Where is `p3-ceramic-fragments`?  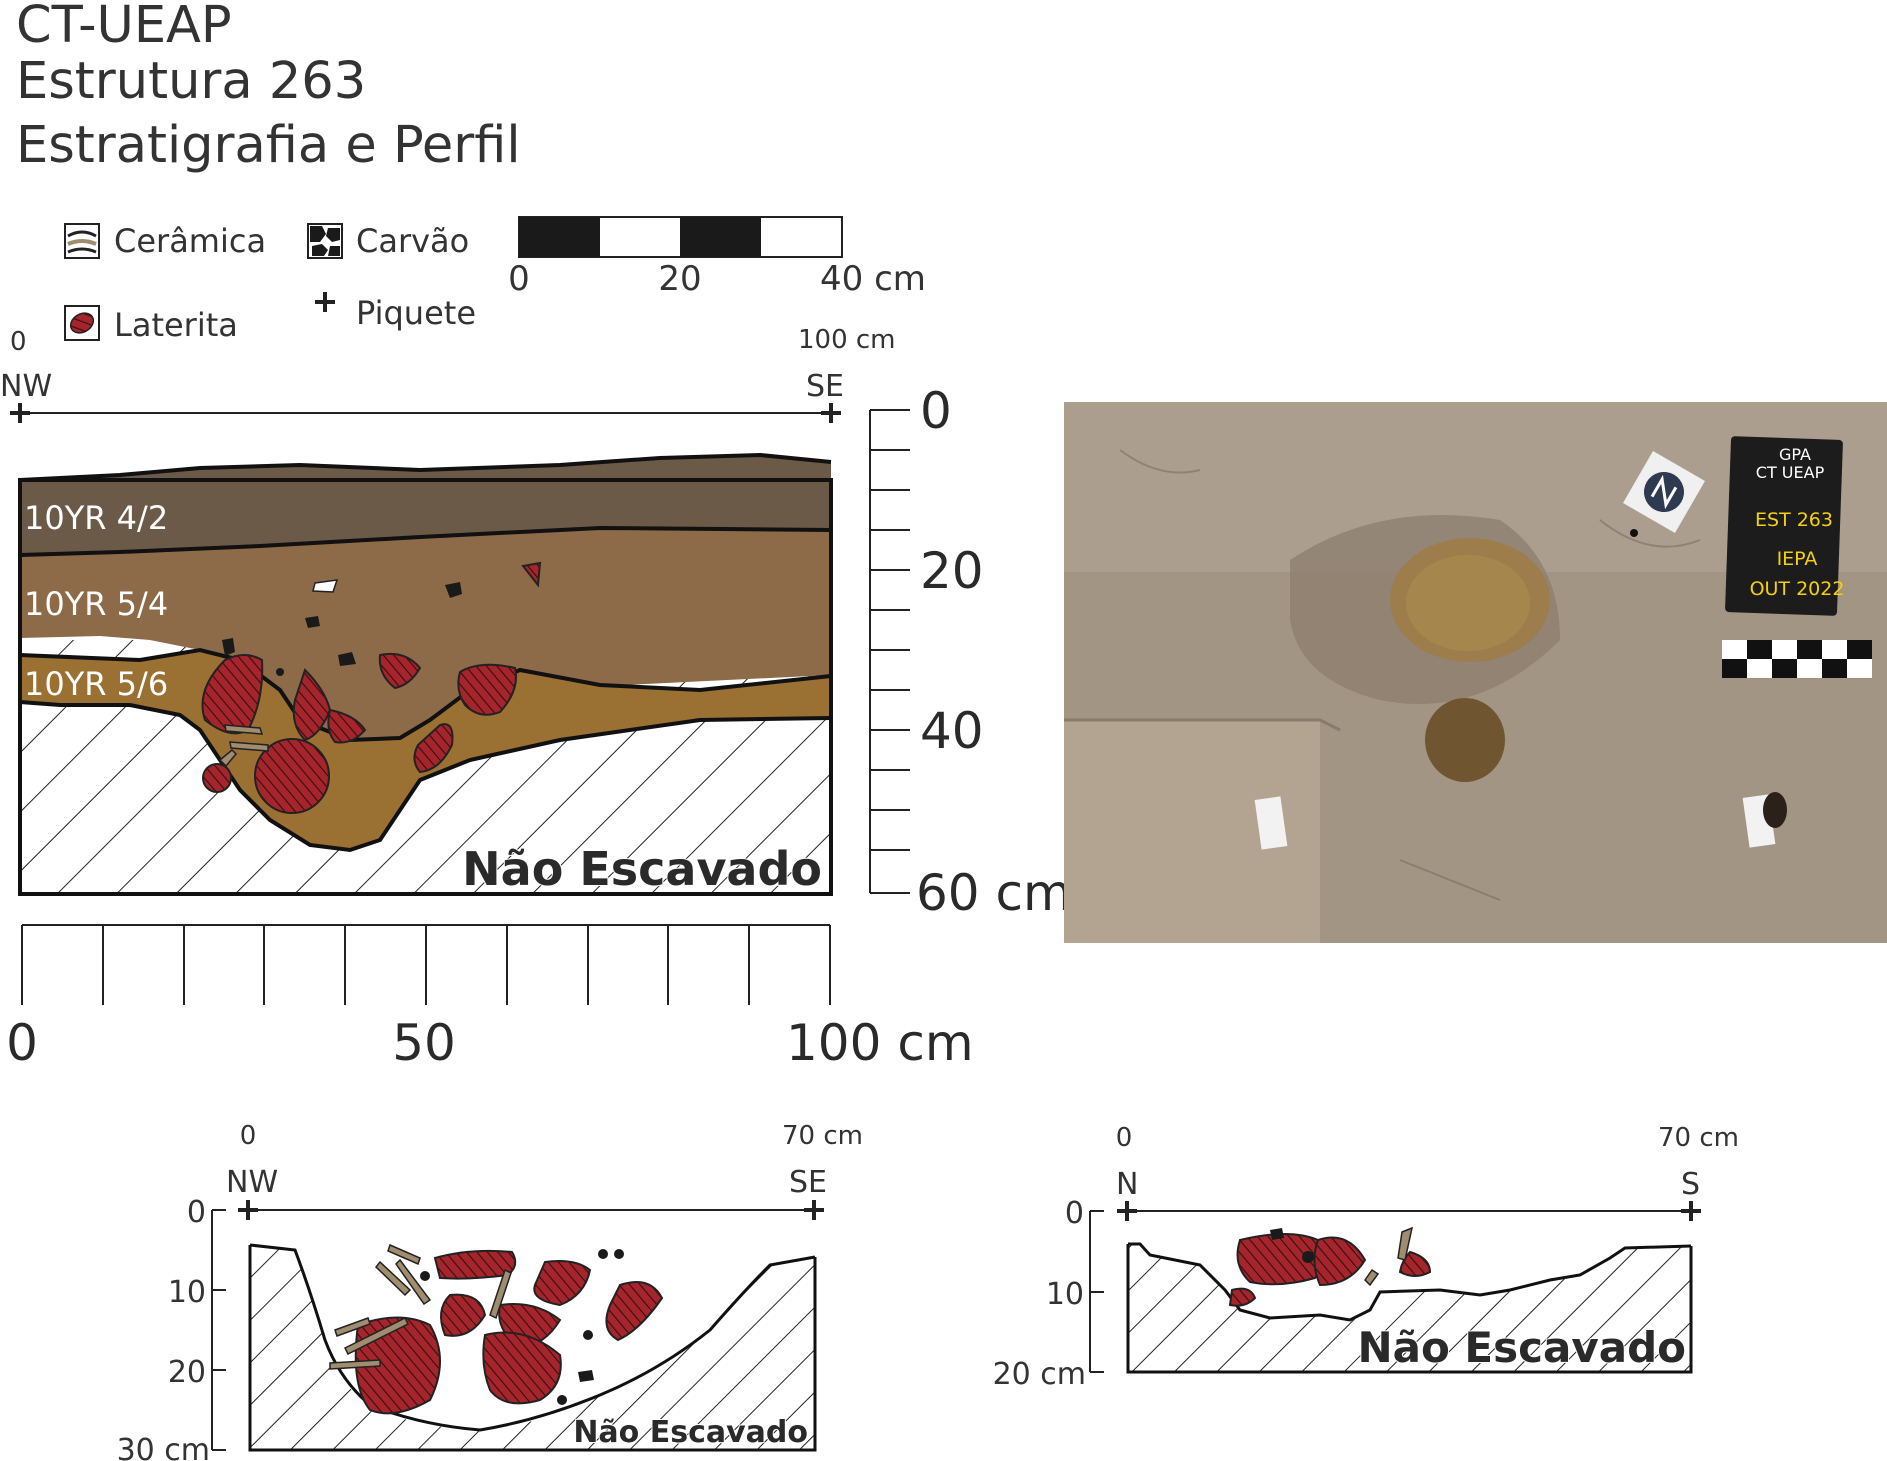
p3-ceramic-fragments is located at coordinates (1389, 1256).